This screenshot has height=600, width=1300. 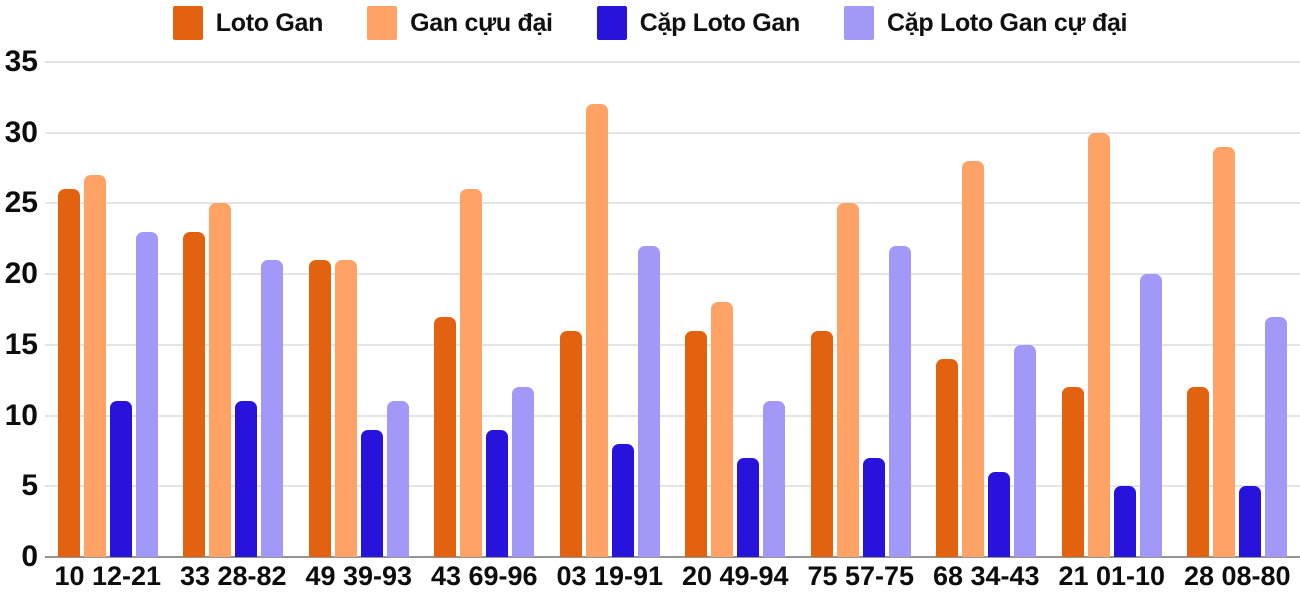 I want to click on legend-label: Gan cựu đại, so click(x=481, y=22).